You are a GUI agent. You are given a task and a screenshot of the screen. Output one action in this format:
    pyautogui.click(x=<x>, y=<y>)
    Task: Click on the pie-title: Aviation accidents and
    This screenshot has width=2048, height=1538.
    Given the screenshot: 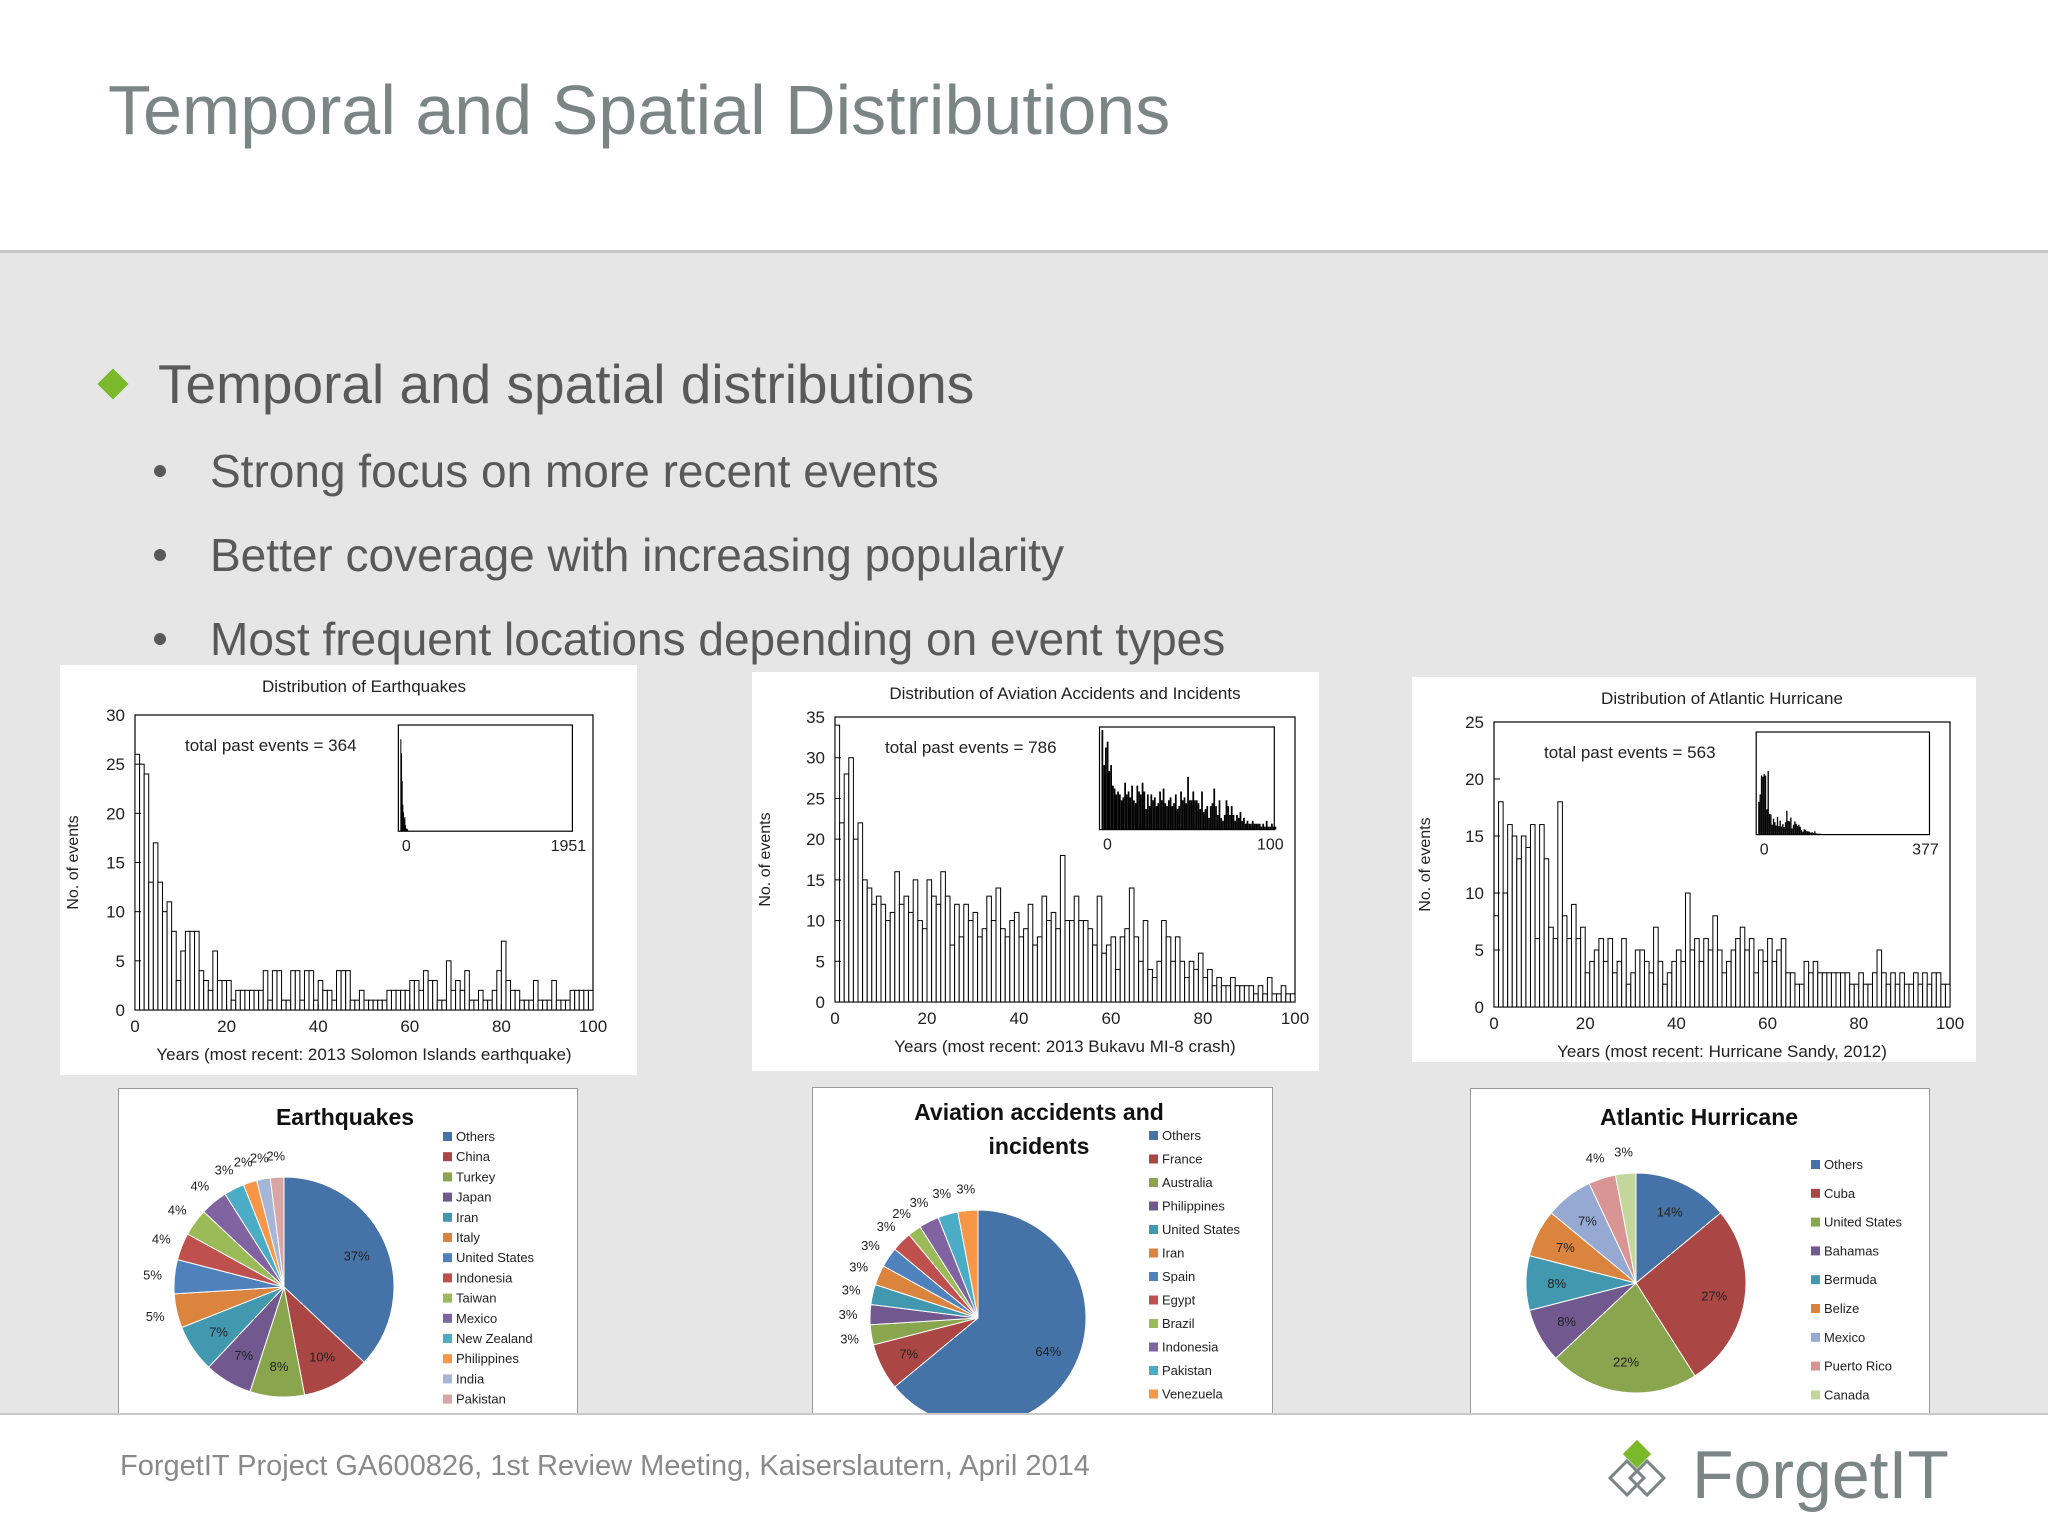 What is the action you would take?
    pyautogui.click(x=1039, y=1112)
    